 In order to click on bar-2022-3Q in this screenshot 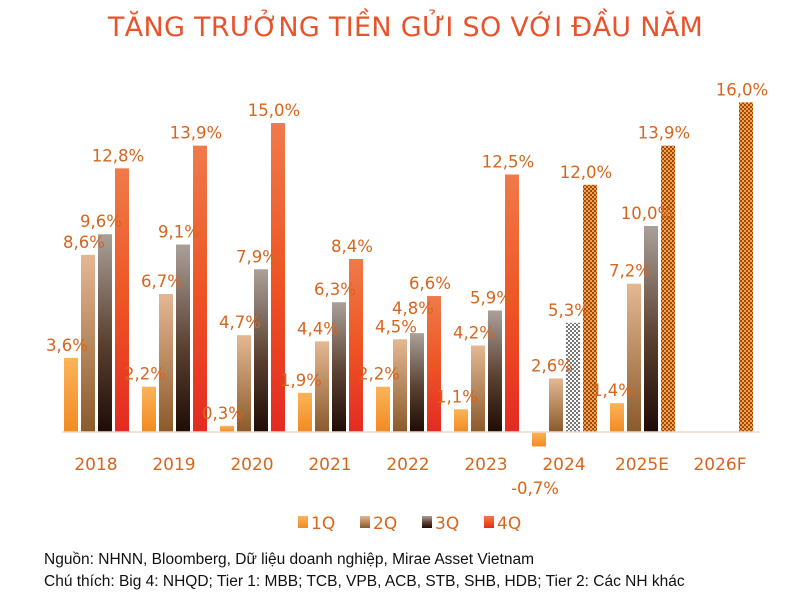, I will do `click(417, 382)`.